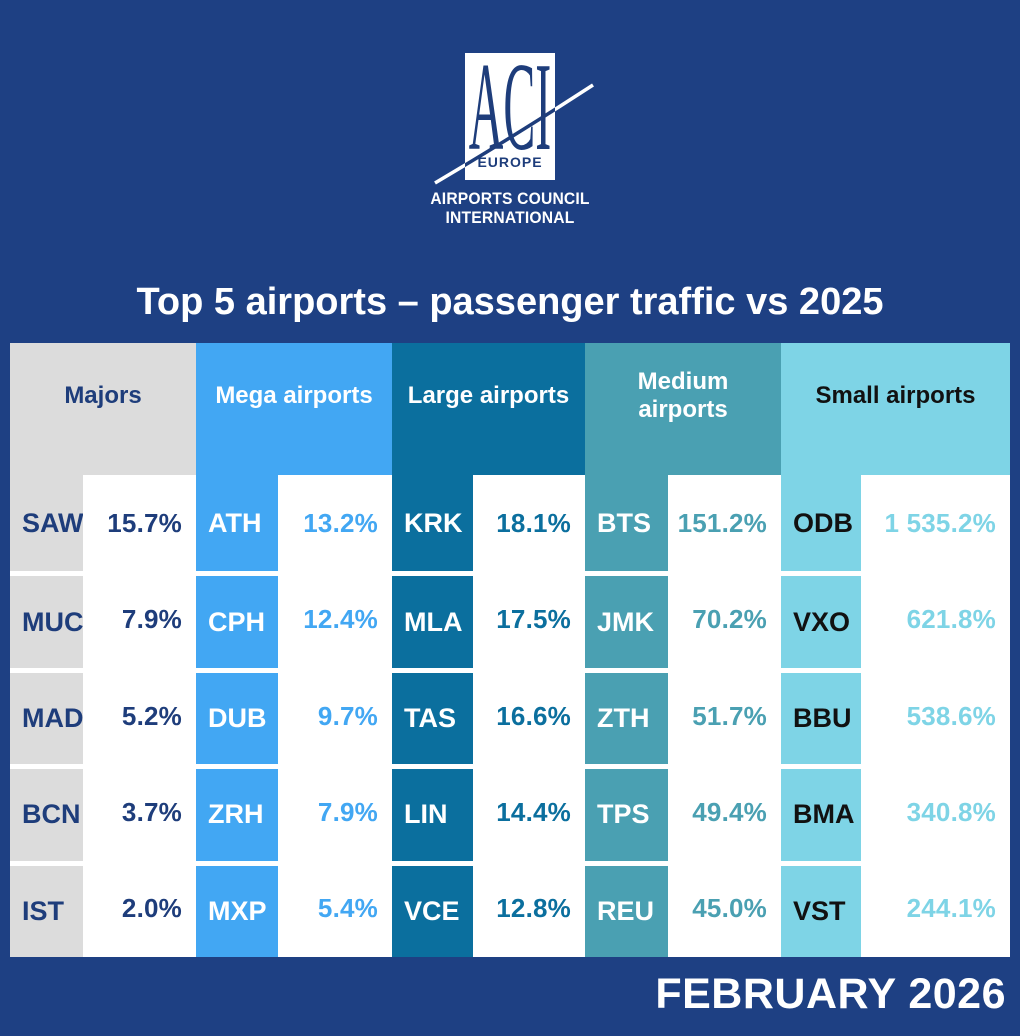  I want to click on traffic-value: 151.2%, so click(724, 523).